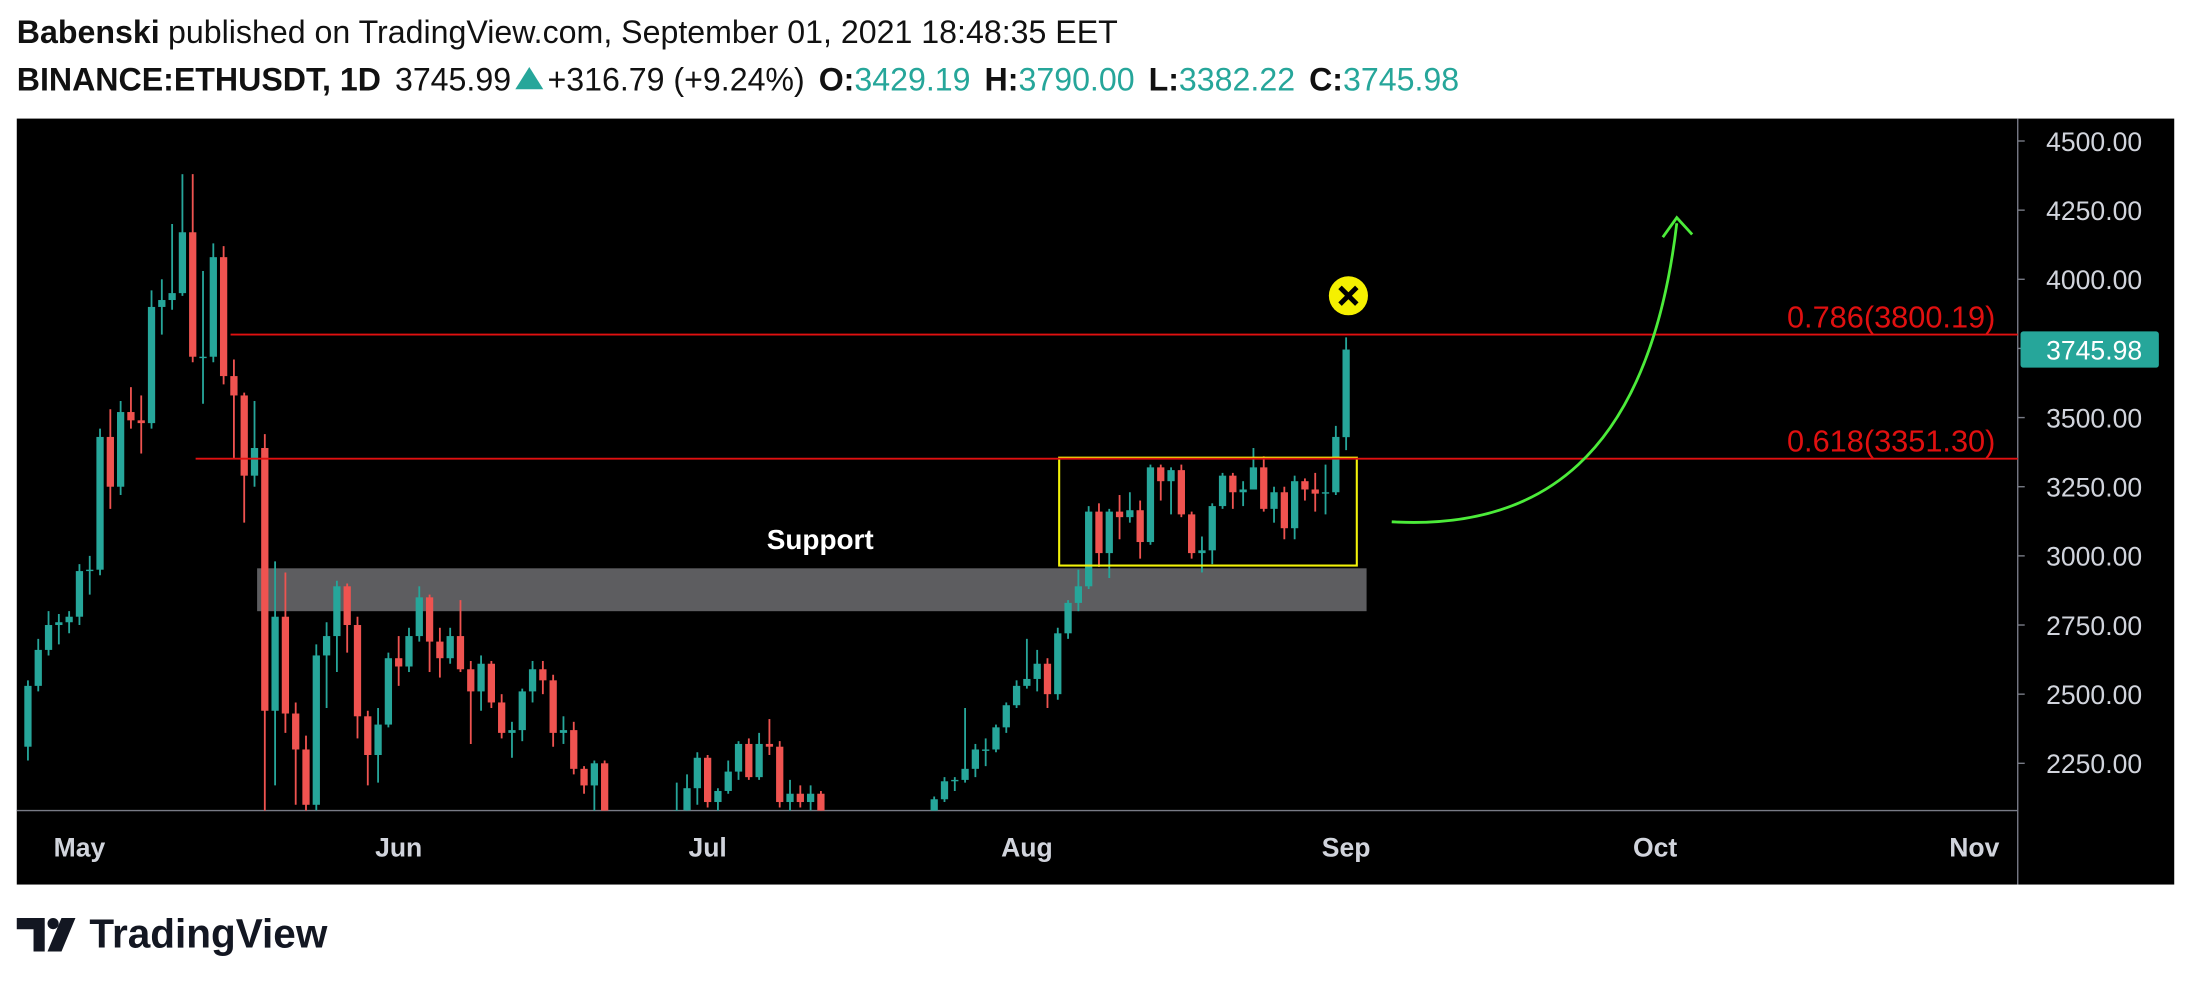 This screenshot has height=985, width=2191. Describe the element at coordinates (88, 32) in the screenshot. I see `author: Babenski` at that location.